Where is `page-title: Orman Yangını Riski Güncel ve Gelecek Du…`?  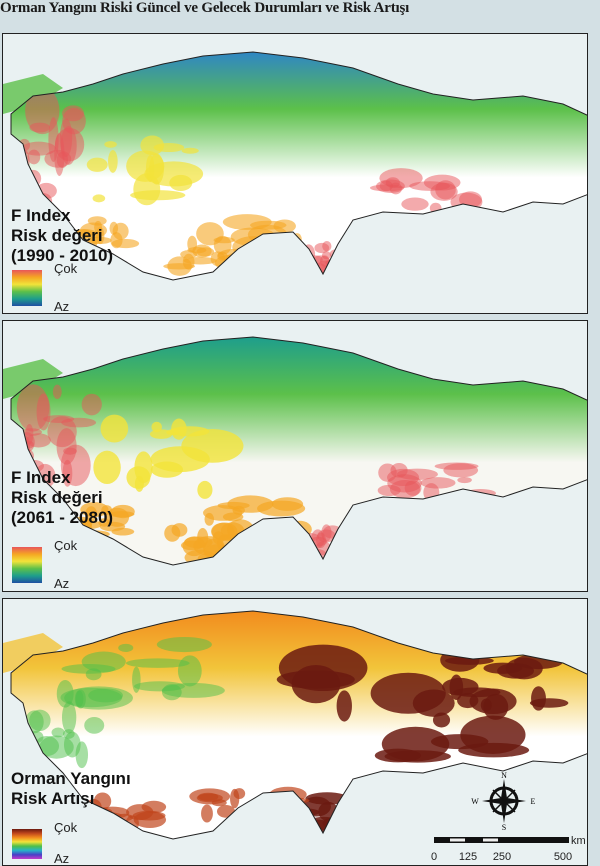
page-title: Orman Yangını Riski Güncel ve Gelecek Du… is located at coordinates (205, 8).